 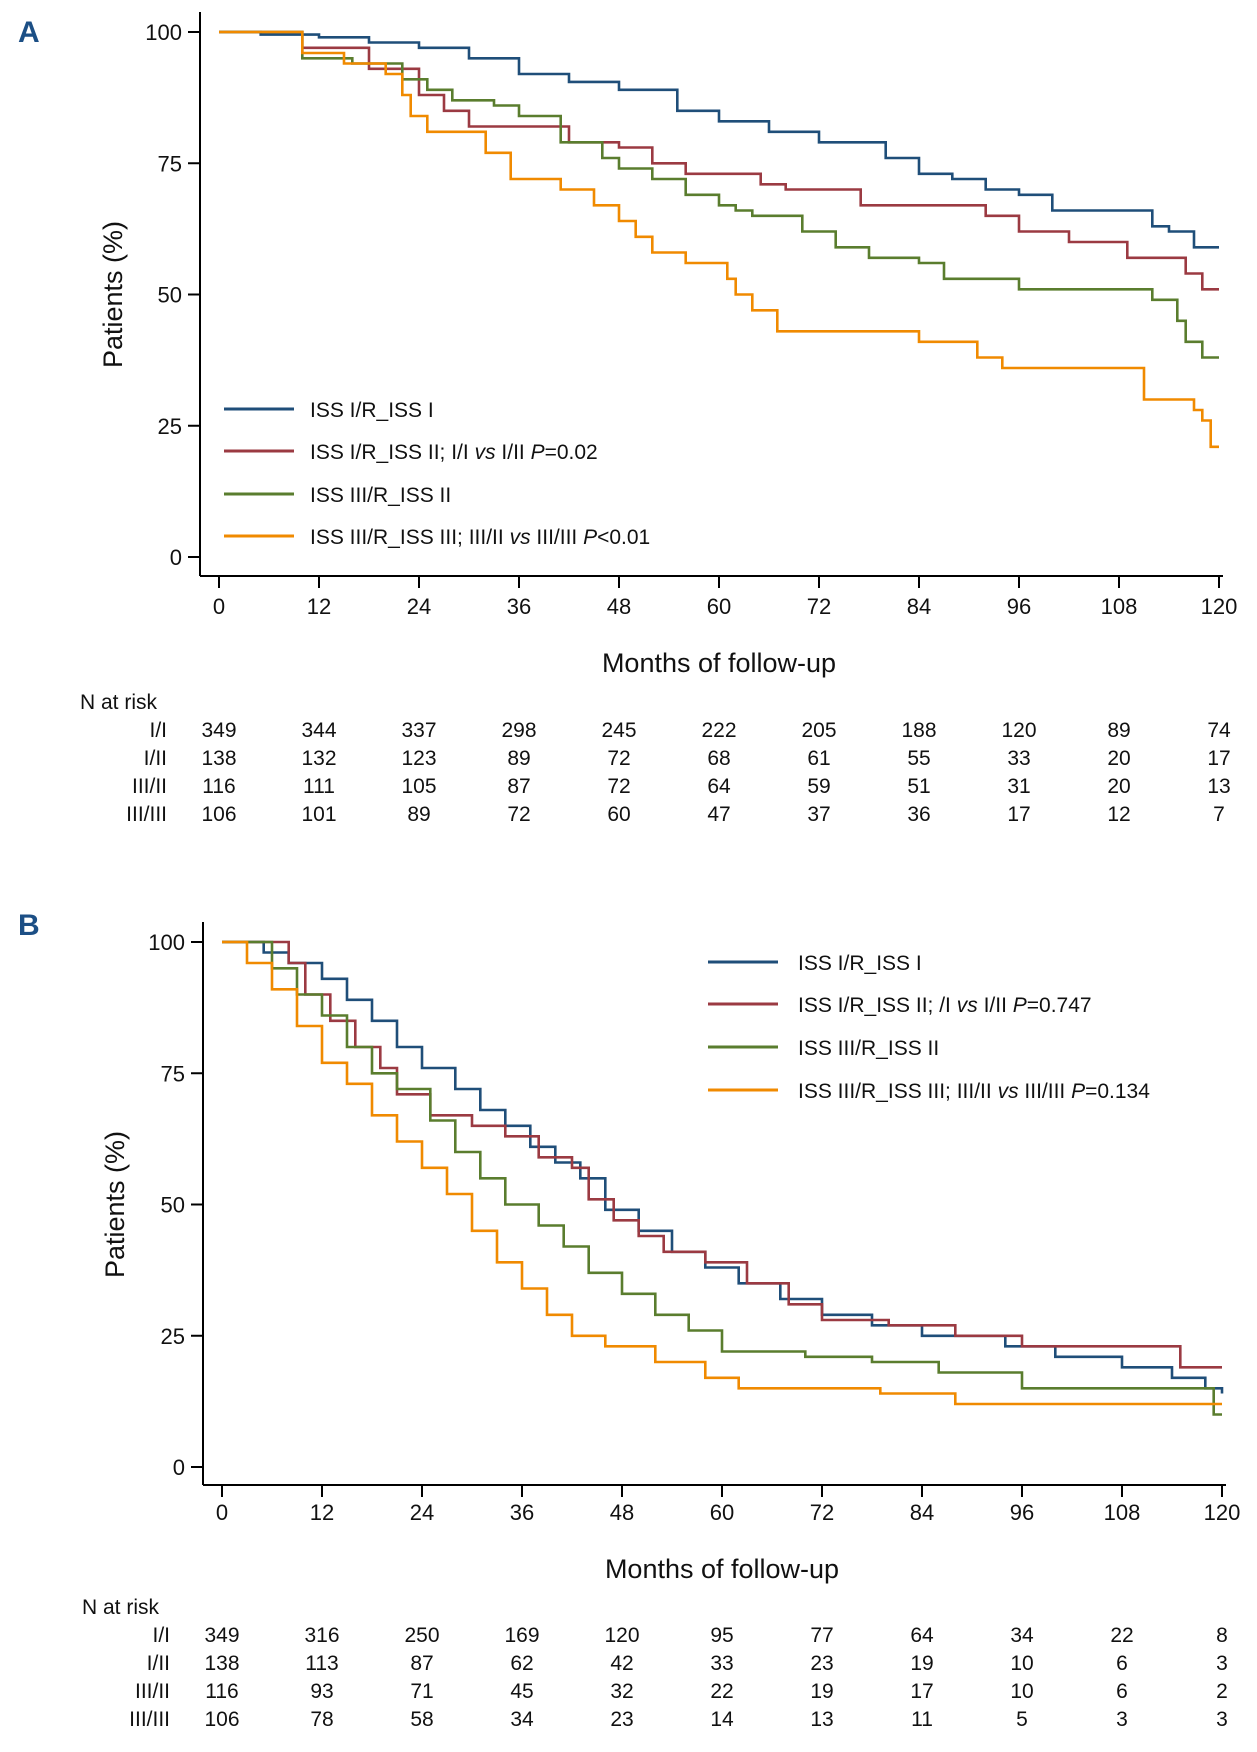 What do you see at coordinates (419, 606) in the screenshot?
I see `x-tick-label: 24` at bounding box center [419, 606].